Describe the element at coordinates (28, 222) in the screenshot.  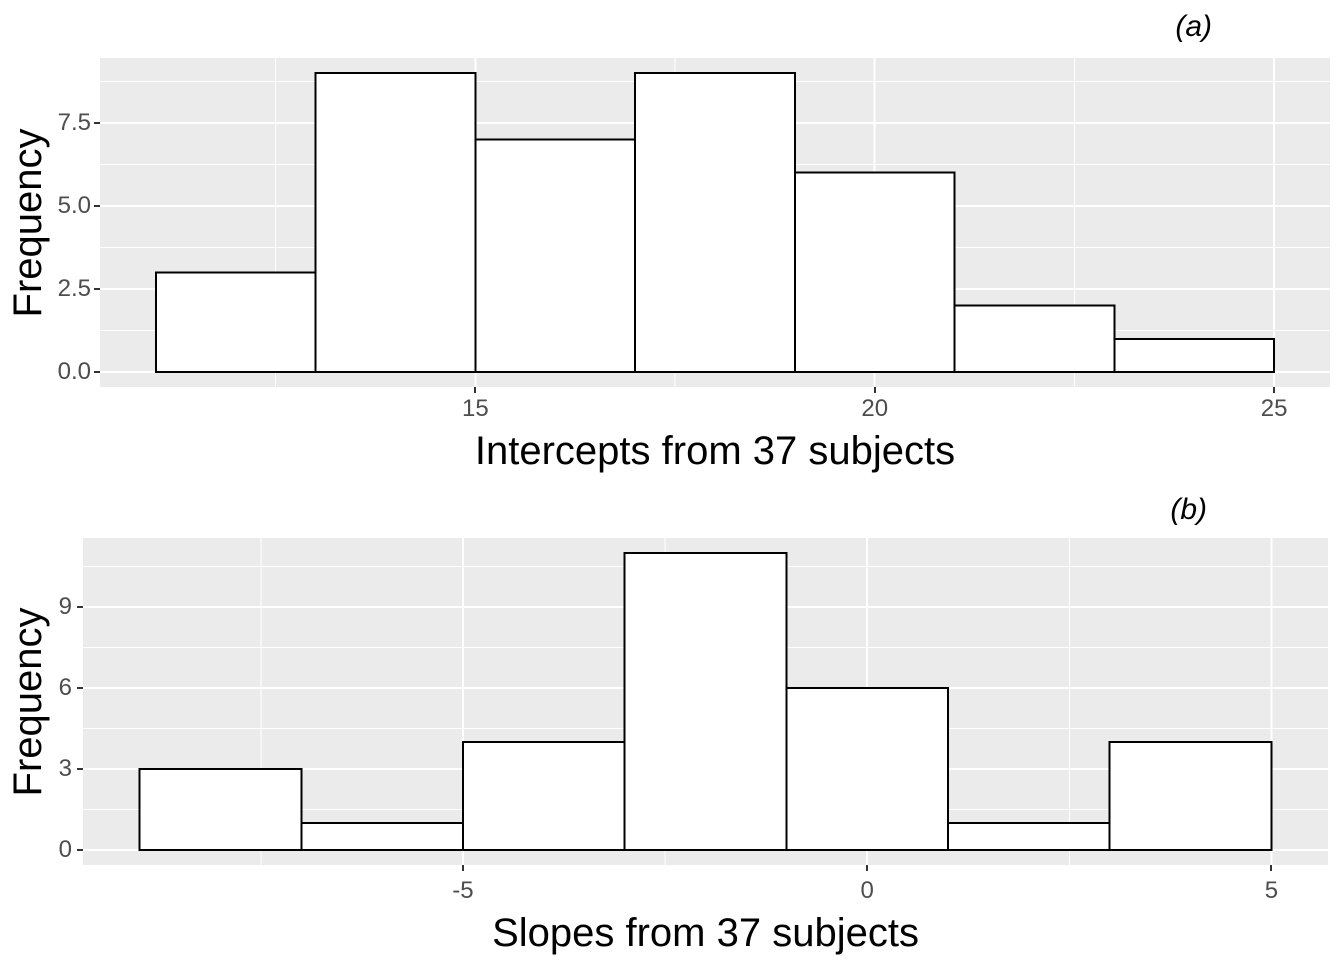
I see `y-axis-title-a: Frequency` at that location.